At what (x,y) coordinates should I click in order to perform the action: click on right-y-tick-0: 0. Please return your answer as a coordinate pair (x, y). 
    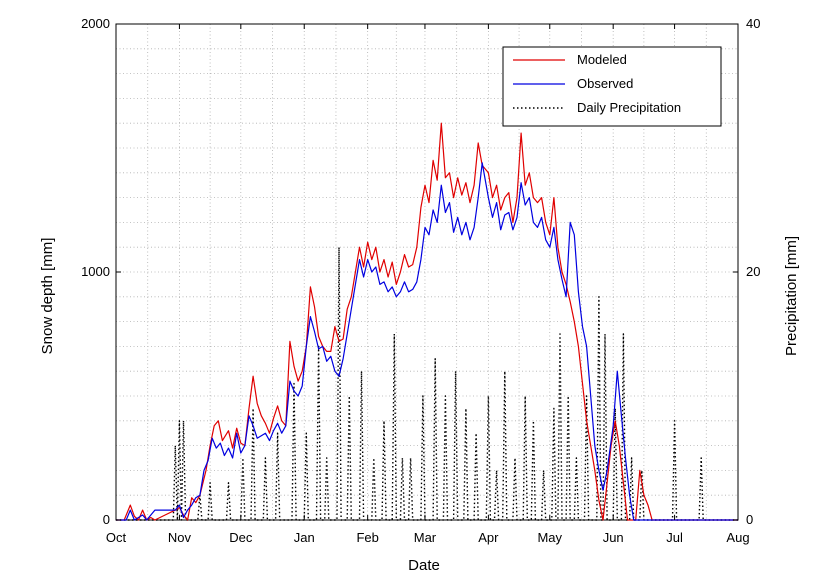
    Looking at the image, I should click on (749, 519).